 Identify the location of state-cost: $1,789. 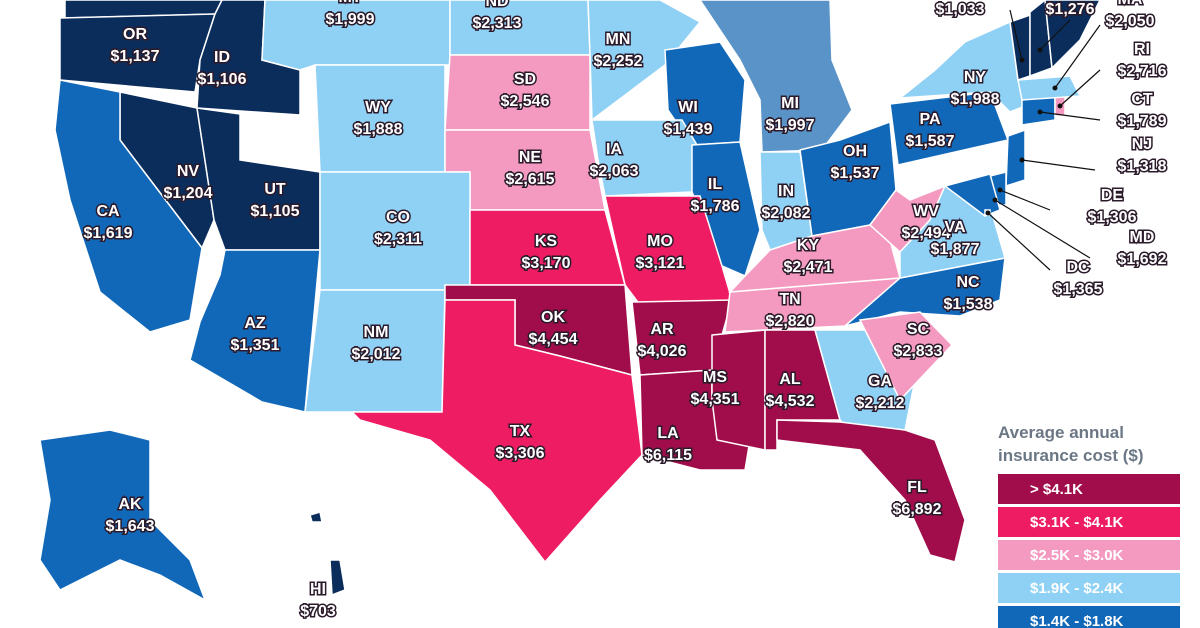
(1142, 121).